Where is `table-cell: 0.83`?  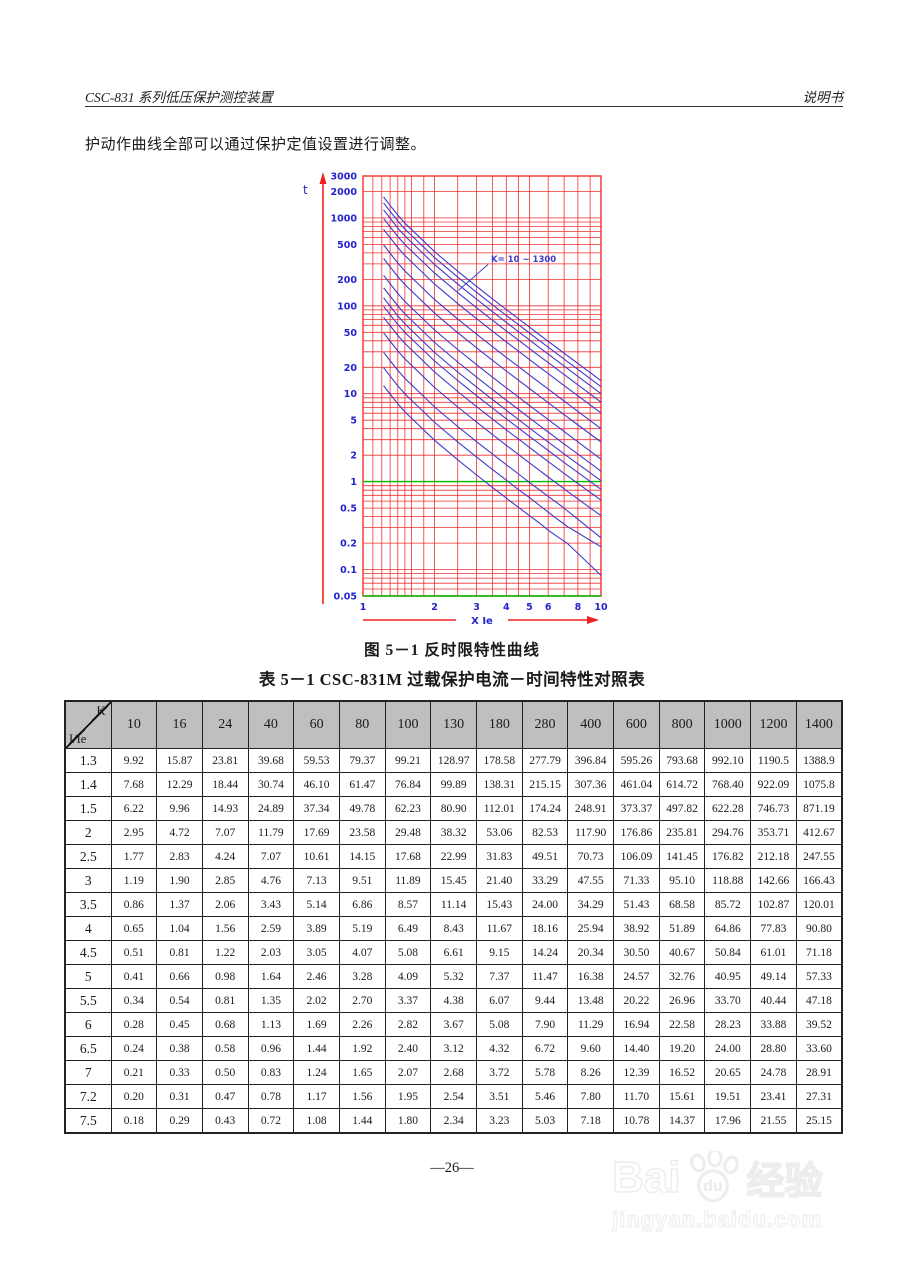
table-cell: 0.83 is located at coordinates (271, 1072).